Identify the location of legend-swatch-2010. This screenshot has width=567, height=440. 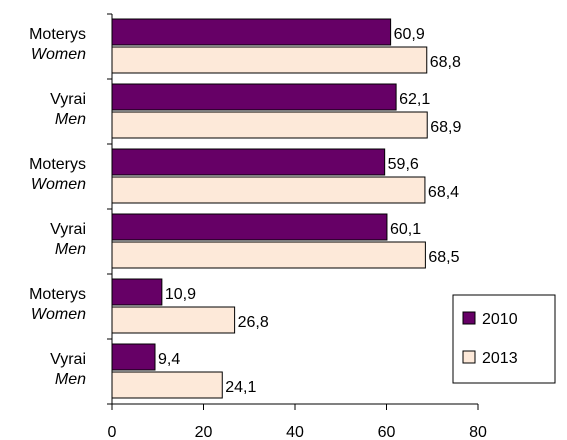
(469, 318).